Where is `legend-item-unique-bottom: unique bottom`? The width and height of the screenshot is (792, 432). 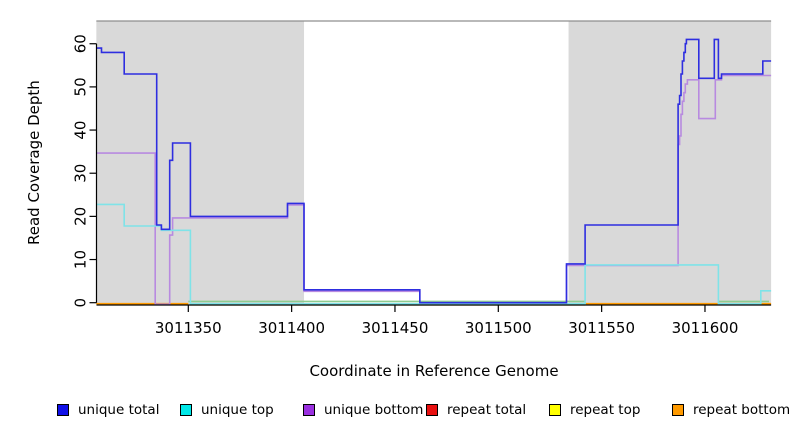
legend-item-unique-bottom: unique bottom is located at coordinates (363, 410).